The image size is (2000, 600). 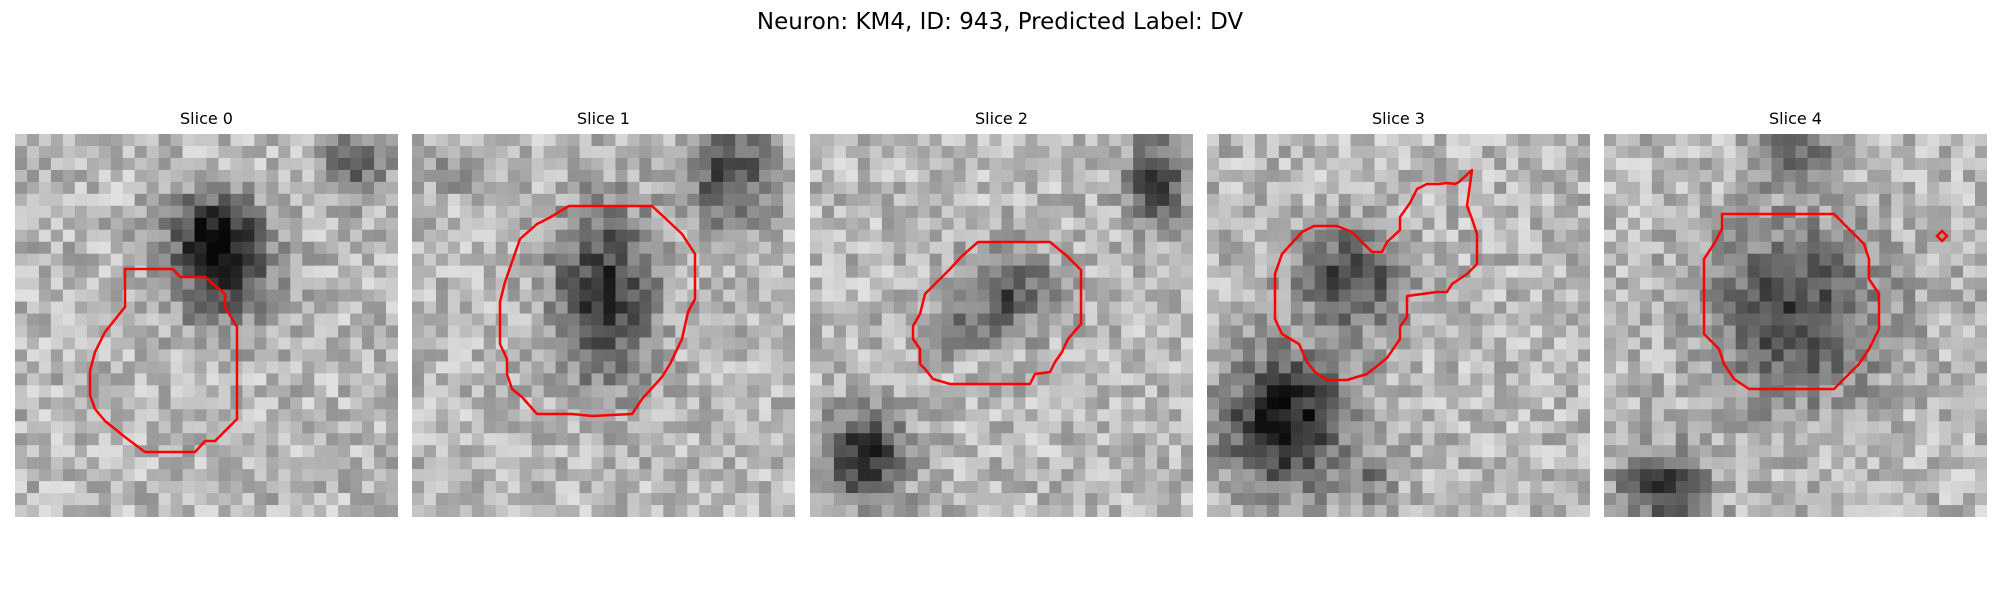 I want to click on slice-title: Slice 4, so click(x=1795, y=118).